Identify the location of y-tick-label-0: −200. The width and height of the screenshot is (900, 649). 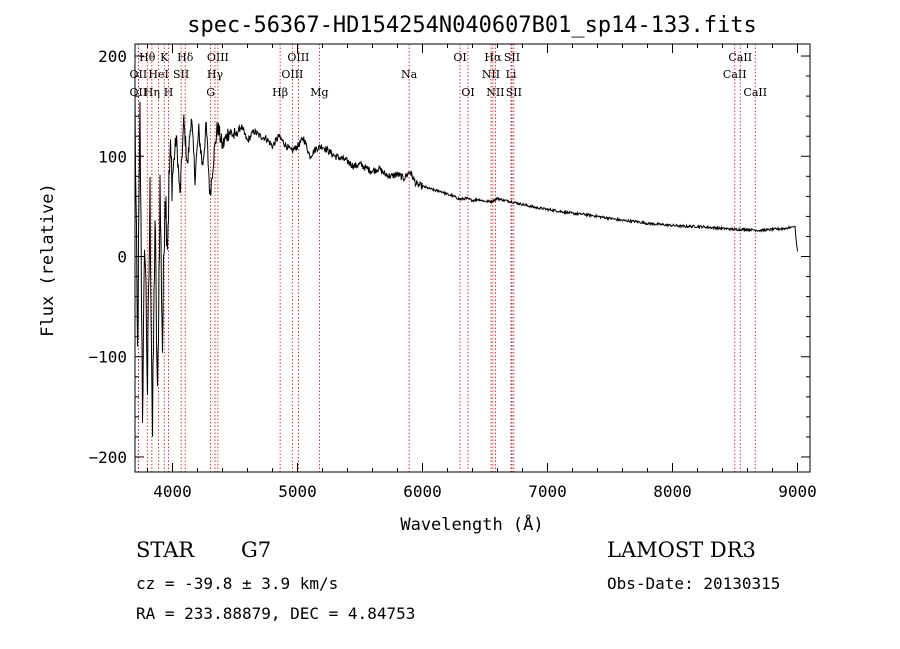
(107, 457).